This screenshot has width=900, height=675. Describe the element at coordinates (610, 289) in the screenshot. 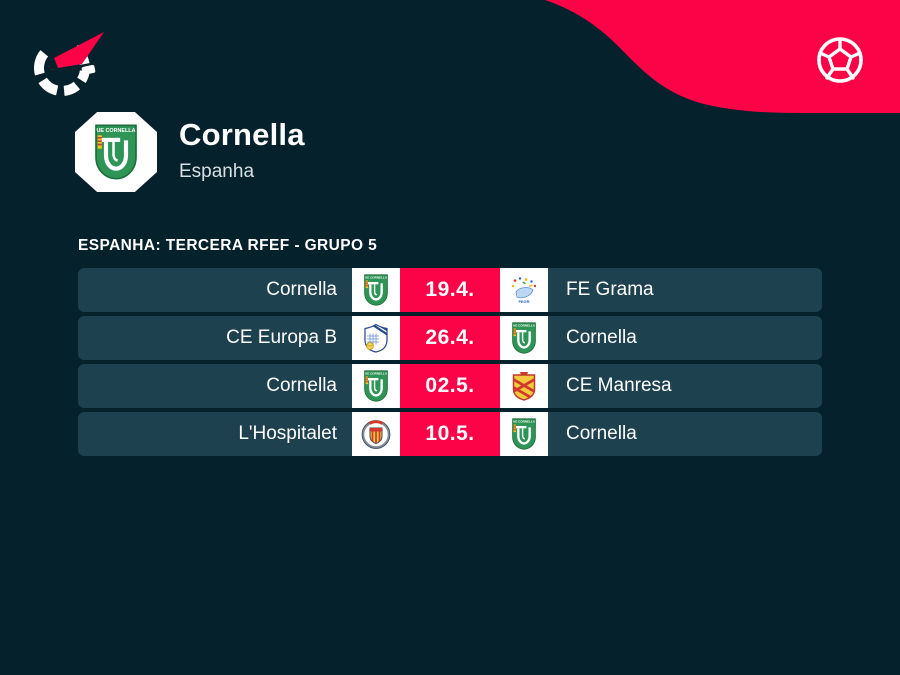

I see `away-team-name: FE Grama` at that location.